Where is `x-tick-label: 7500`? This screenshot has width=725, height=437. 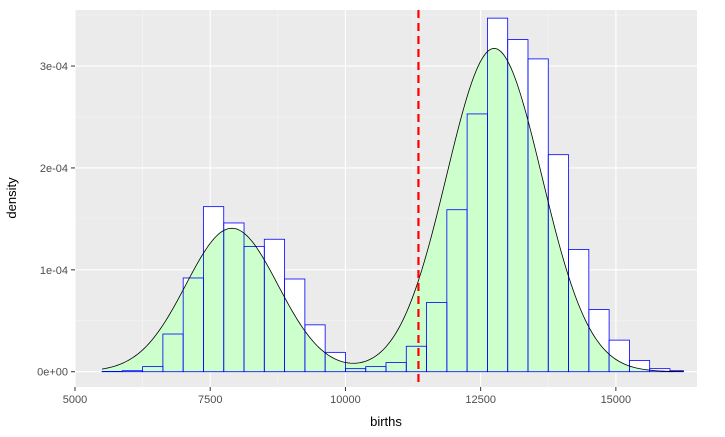
x-tick-label: 7500 is located at coordinates (210, 400).